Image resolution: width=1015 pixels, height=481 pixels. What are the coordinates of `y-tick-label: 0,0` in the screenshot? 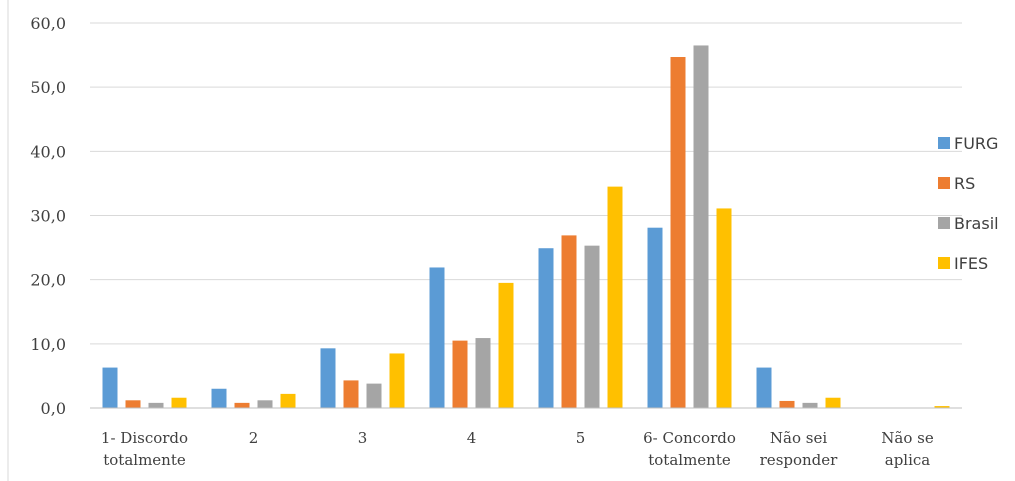 It's located at (53, 408).